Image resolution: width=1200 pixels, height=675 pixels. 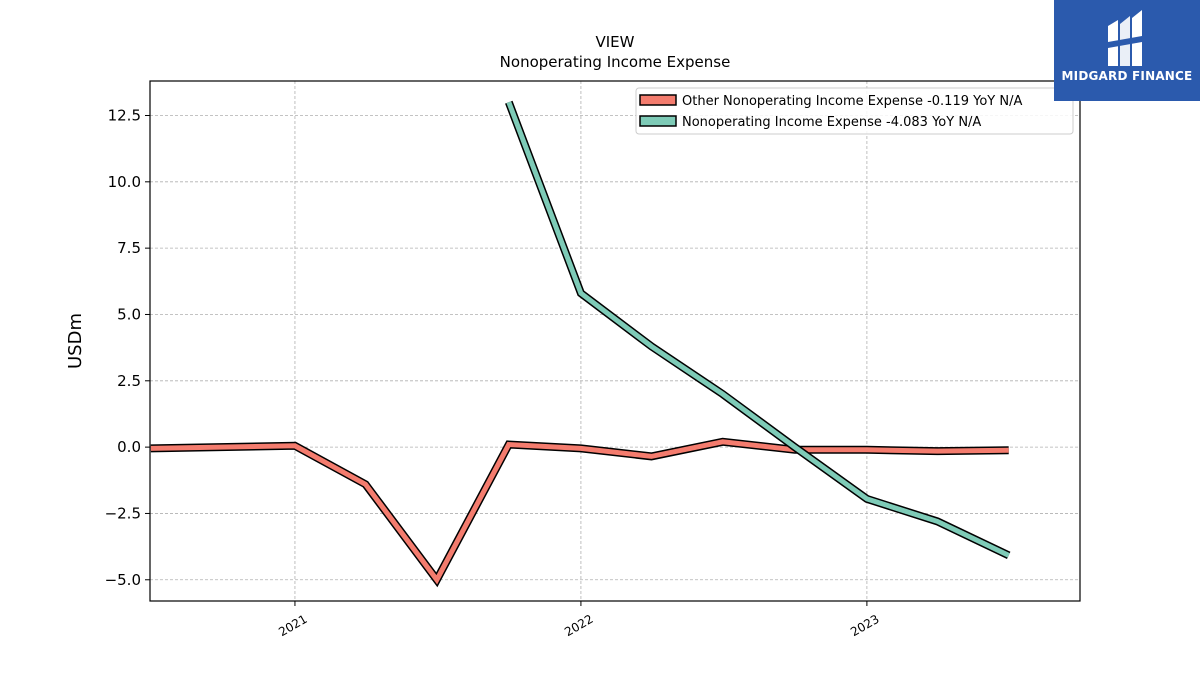 What do you see at coordinates (129, 381) in the screenshot?
I see `y-tick-label: 2.5` at bounding box center [129, 381].